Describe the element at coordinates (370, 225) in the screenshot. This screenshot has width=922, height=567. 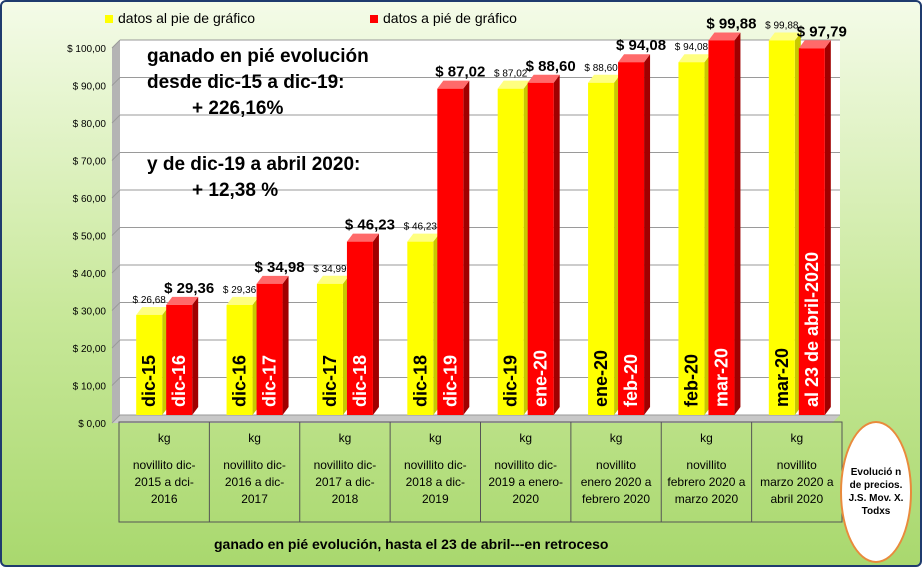
I see `value-label: $ 46,23` at that location.